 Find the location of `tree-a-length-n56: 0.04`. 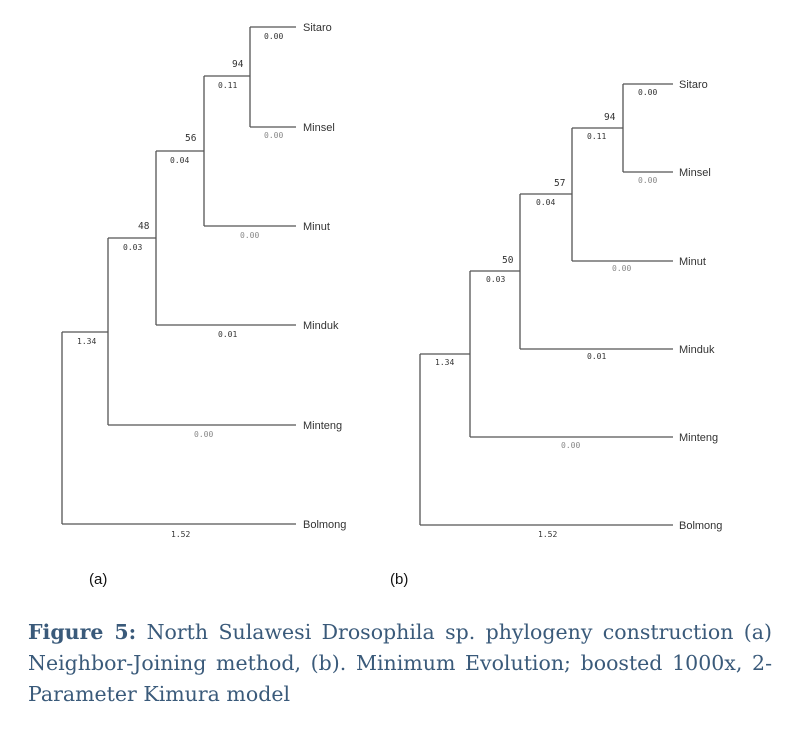

tree-a-length-n56: 0.04 is located at coordinates (179, 160).